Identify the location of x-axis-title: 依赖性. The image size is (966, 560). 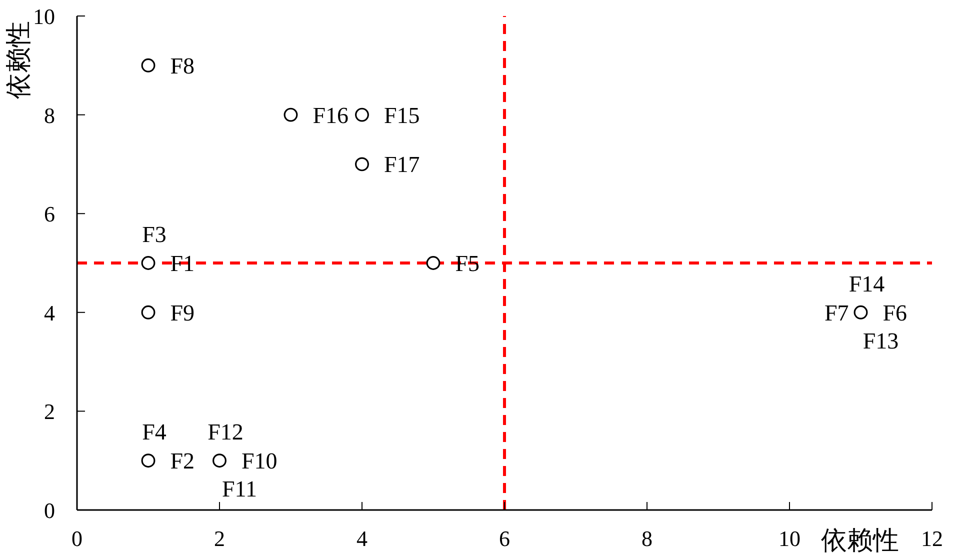
(860, 540).